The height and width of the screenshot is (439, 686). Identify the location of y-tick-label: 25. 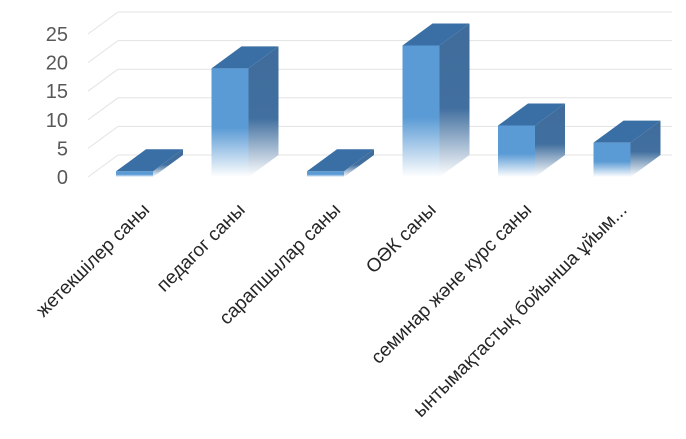
(57, 35).